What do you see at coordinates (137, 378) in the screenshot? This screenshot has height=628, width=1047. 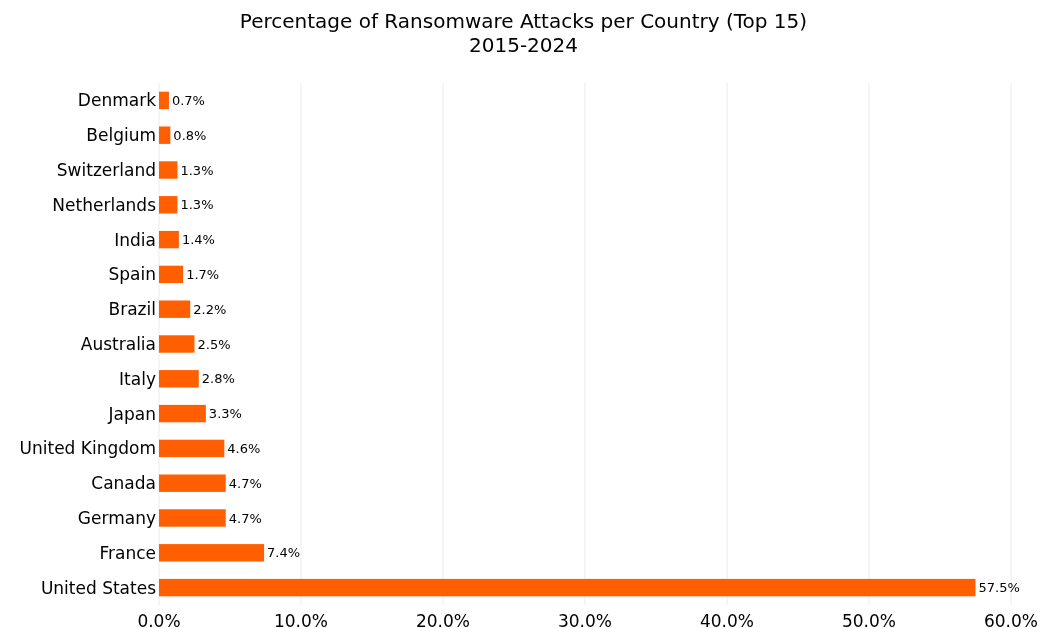 I see `y-tick-label: Italy` at bounding box center [137, 378].